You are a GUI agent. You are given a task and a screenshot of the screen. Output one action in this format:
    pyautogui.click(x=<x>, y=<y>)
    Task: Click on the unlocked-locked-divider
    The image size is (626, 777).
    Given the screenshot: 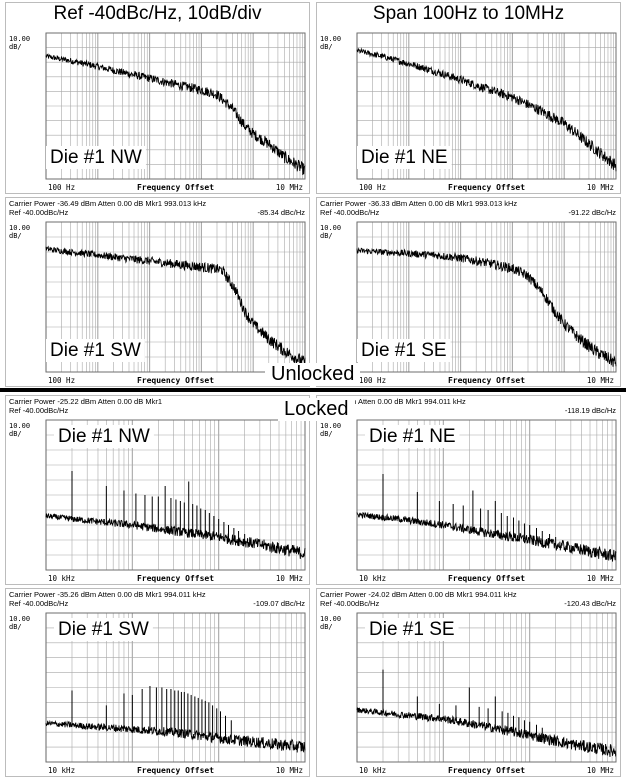 What is the action you would take?
    pyautogui.click(x=313, y=390)
    